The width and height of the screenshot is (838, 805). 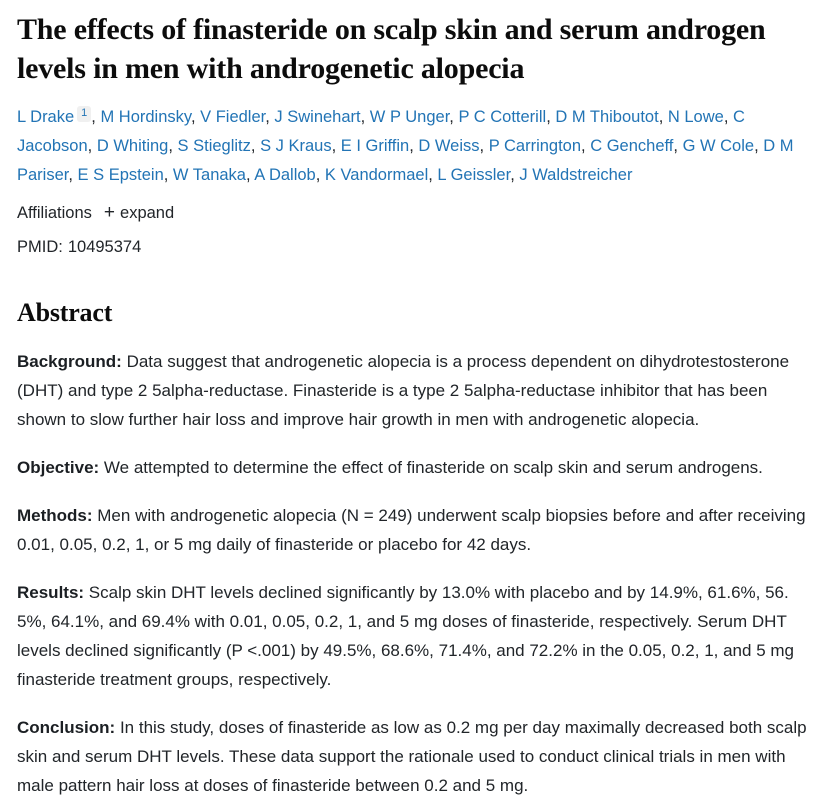 What do you see at coordinates (576, 175) in the screenshot?
I see `author-link: J Waldstreicher` at bounding box center [576, 175].